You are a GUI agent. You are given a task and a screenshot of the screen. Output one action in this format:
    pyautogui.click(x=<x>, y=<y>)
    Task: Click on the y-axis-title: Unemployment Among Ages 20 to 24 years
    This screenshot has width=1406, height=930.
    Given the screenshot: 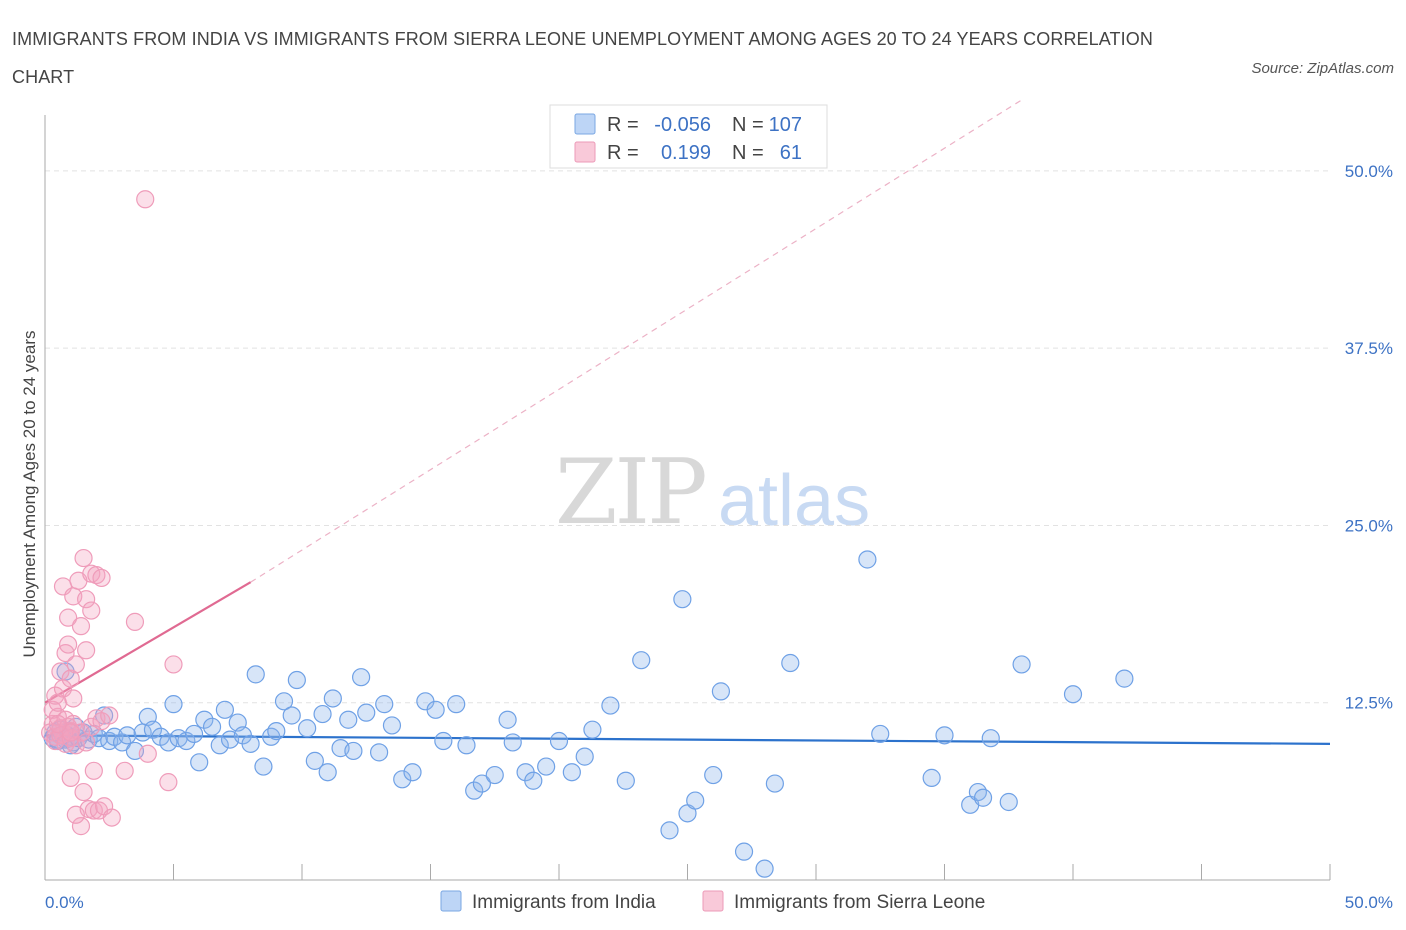 What is the action you would take?
    pyautogui.click(x=29, y=494)
    